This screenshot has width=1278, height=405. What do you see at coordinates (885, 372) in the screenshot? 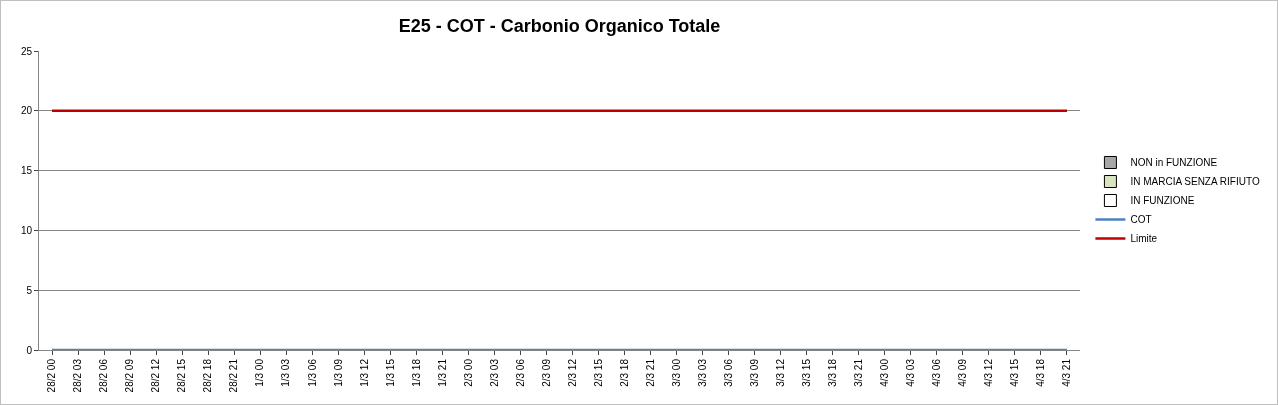
I see `x-tick-label: 4/3 00` at bounding box center [885, 372].